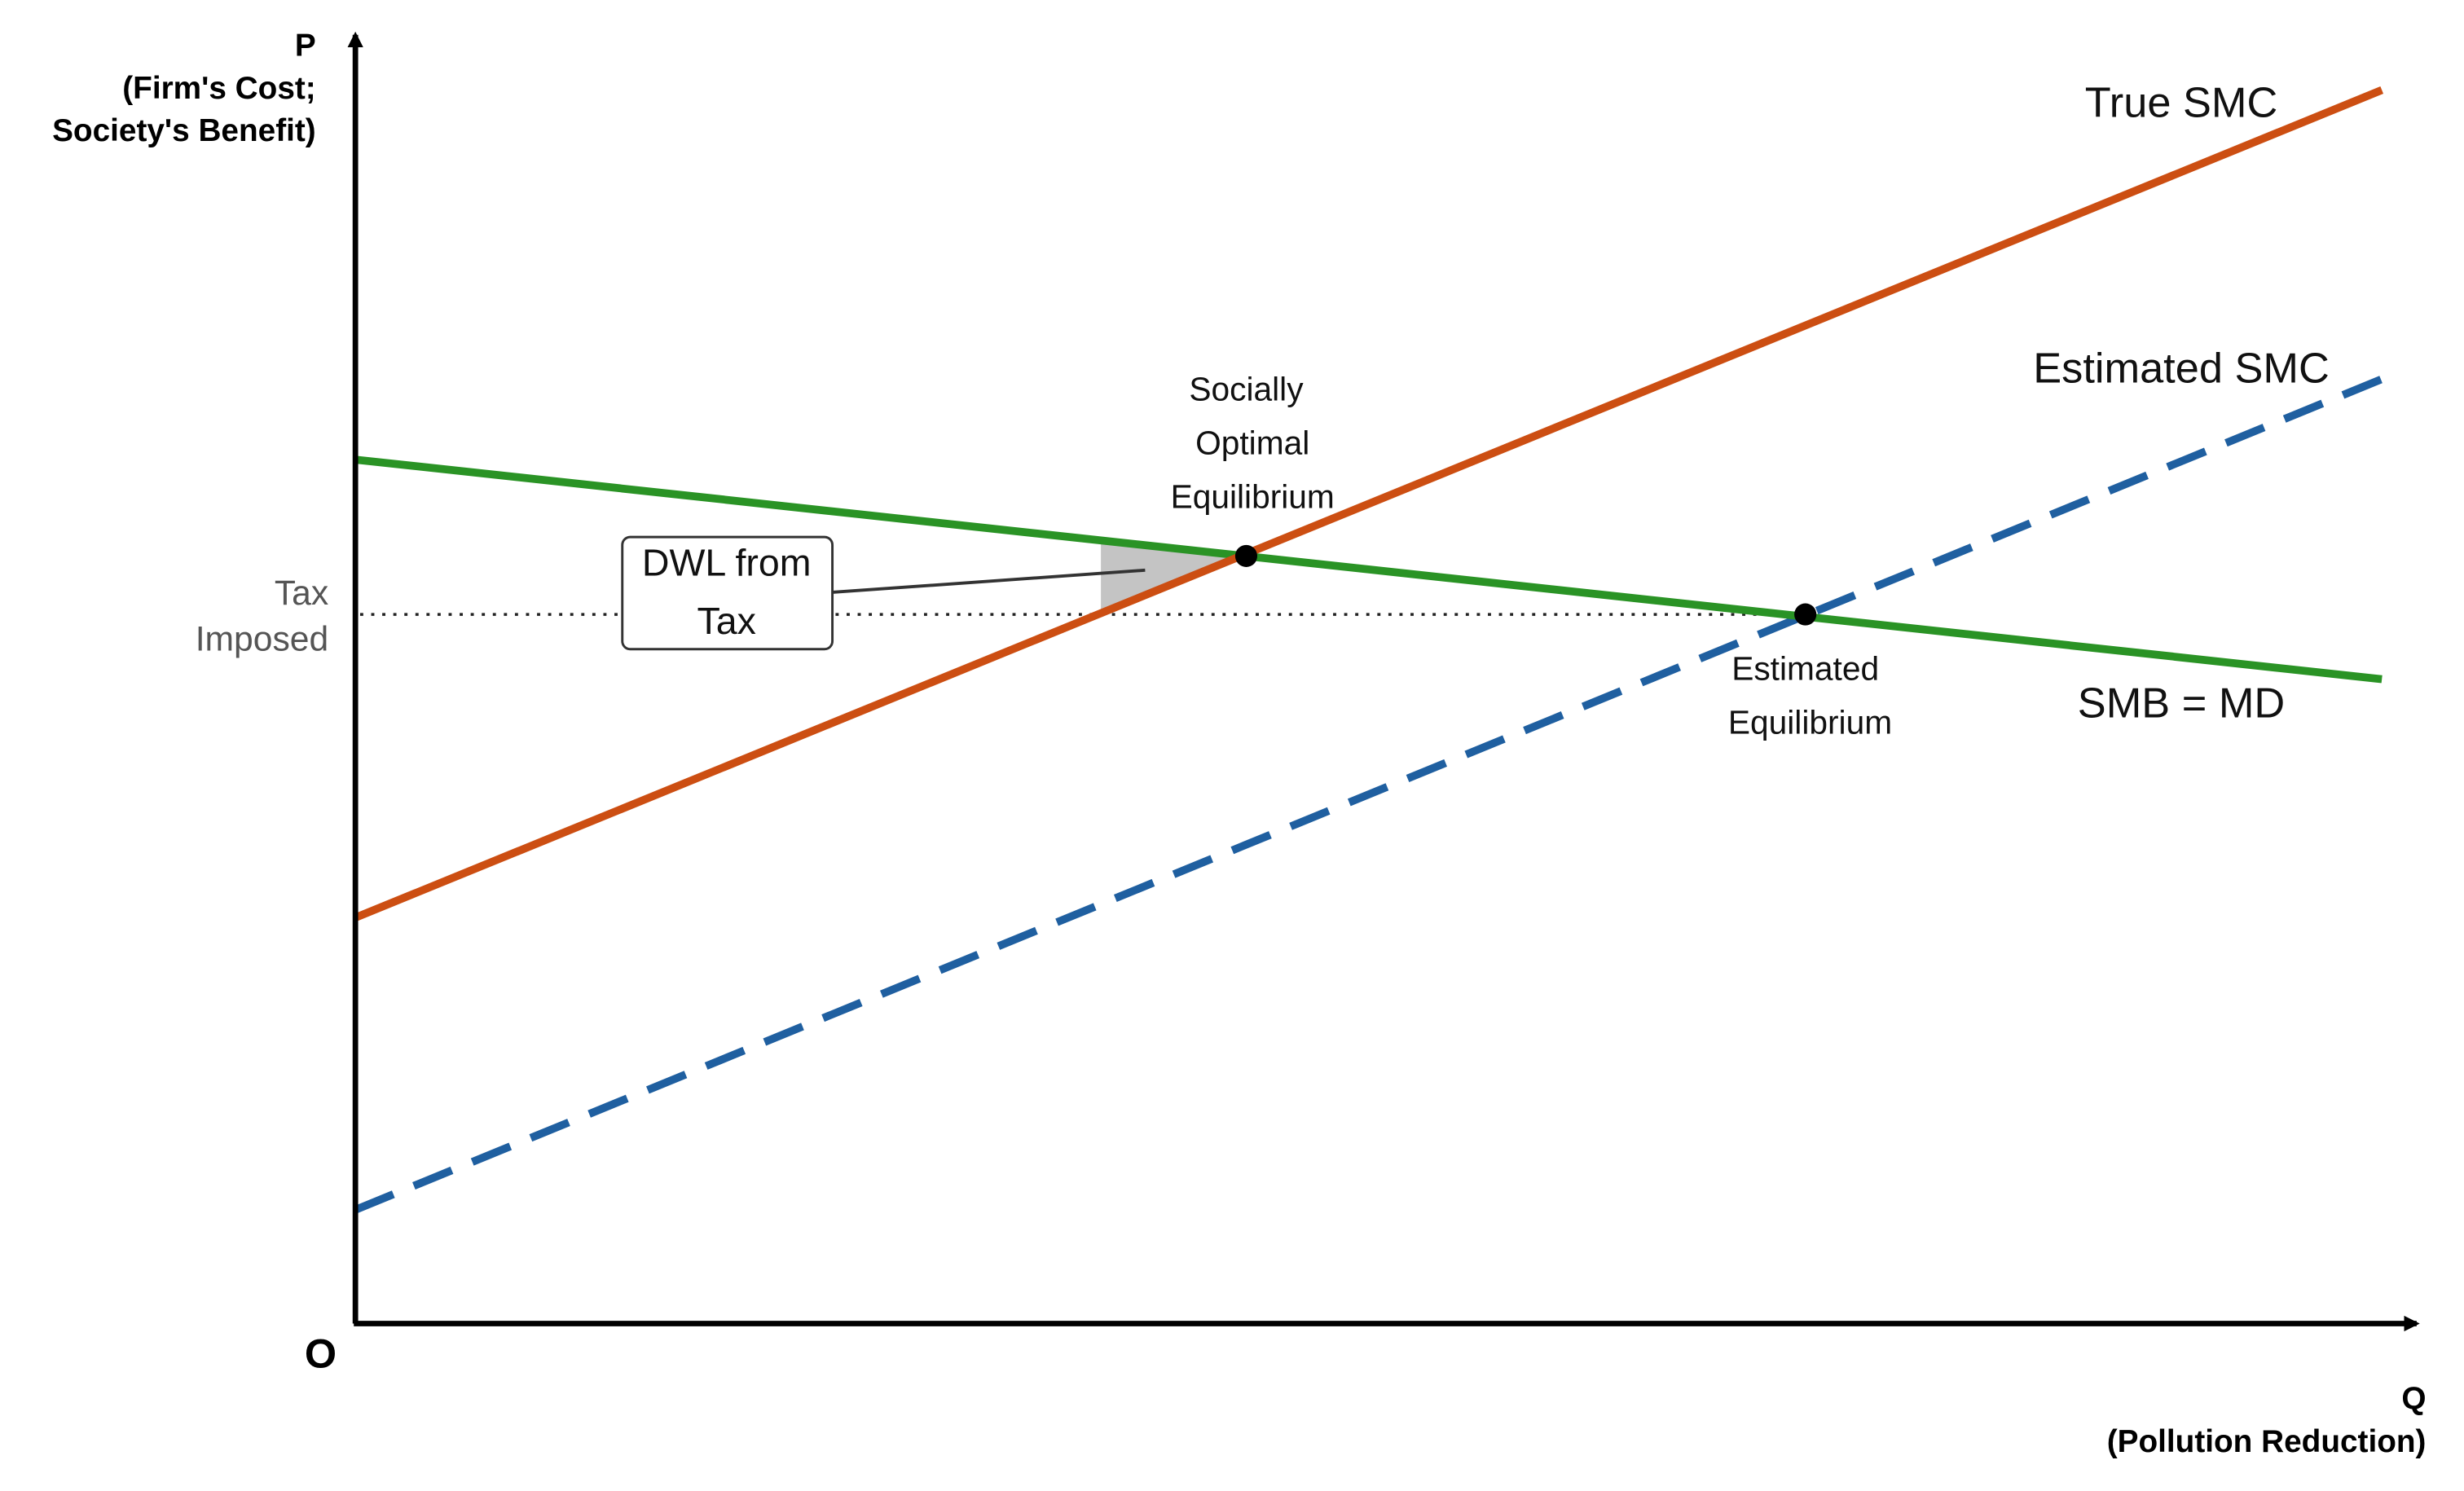 This screenshot has height=1491, width=2464. I want to click on true-smc-label: True SMC, so click(2181, 103).